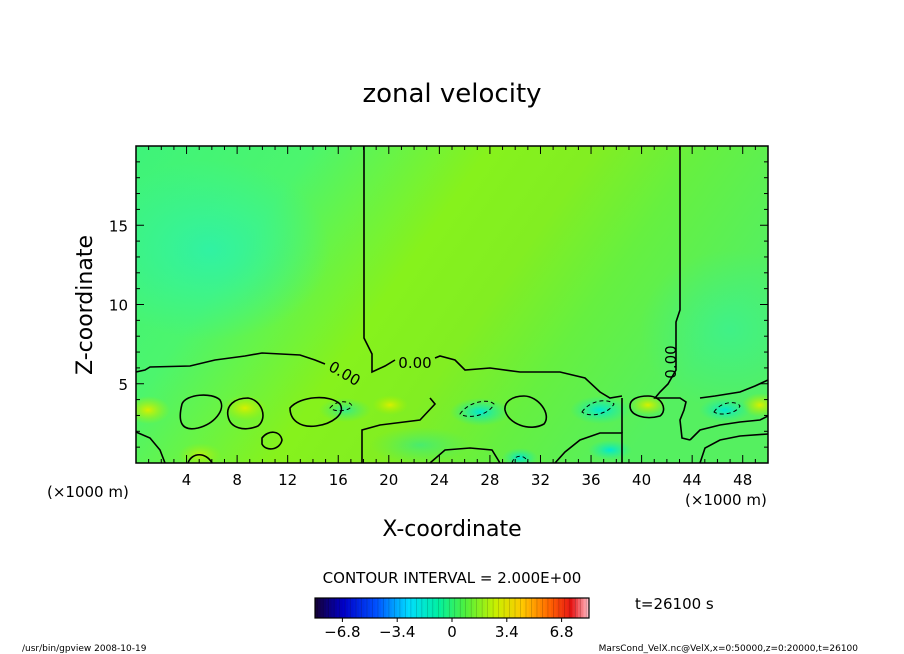 The width and height of the screenshot is (904, 654). I want to click on colorbar-tick-label: −3.4, so click(397, 632).